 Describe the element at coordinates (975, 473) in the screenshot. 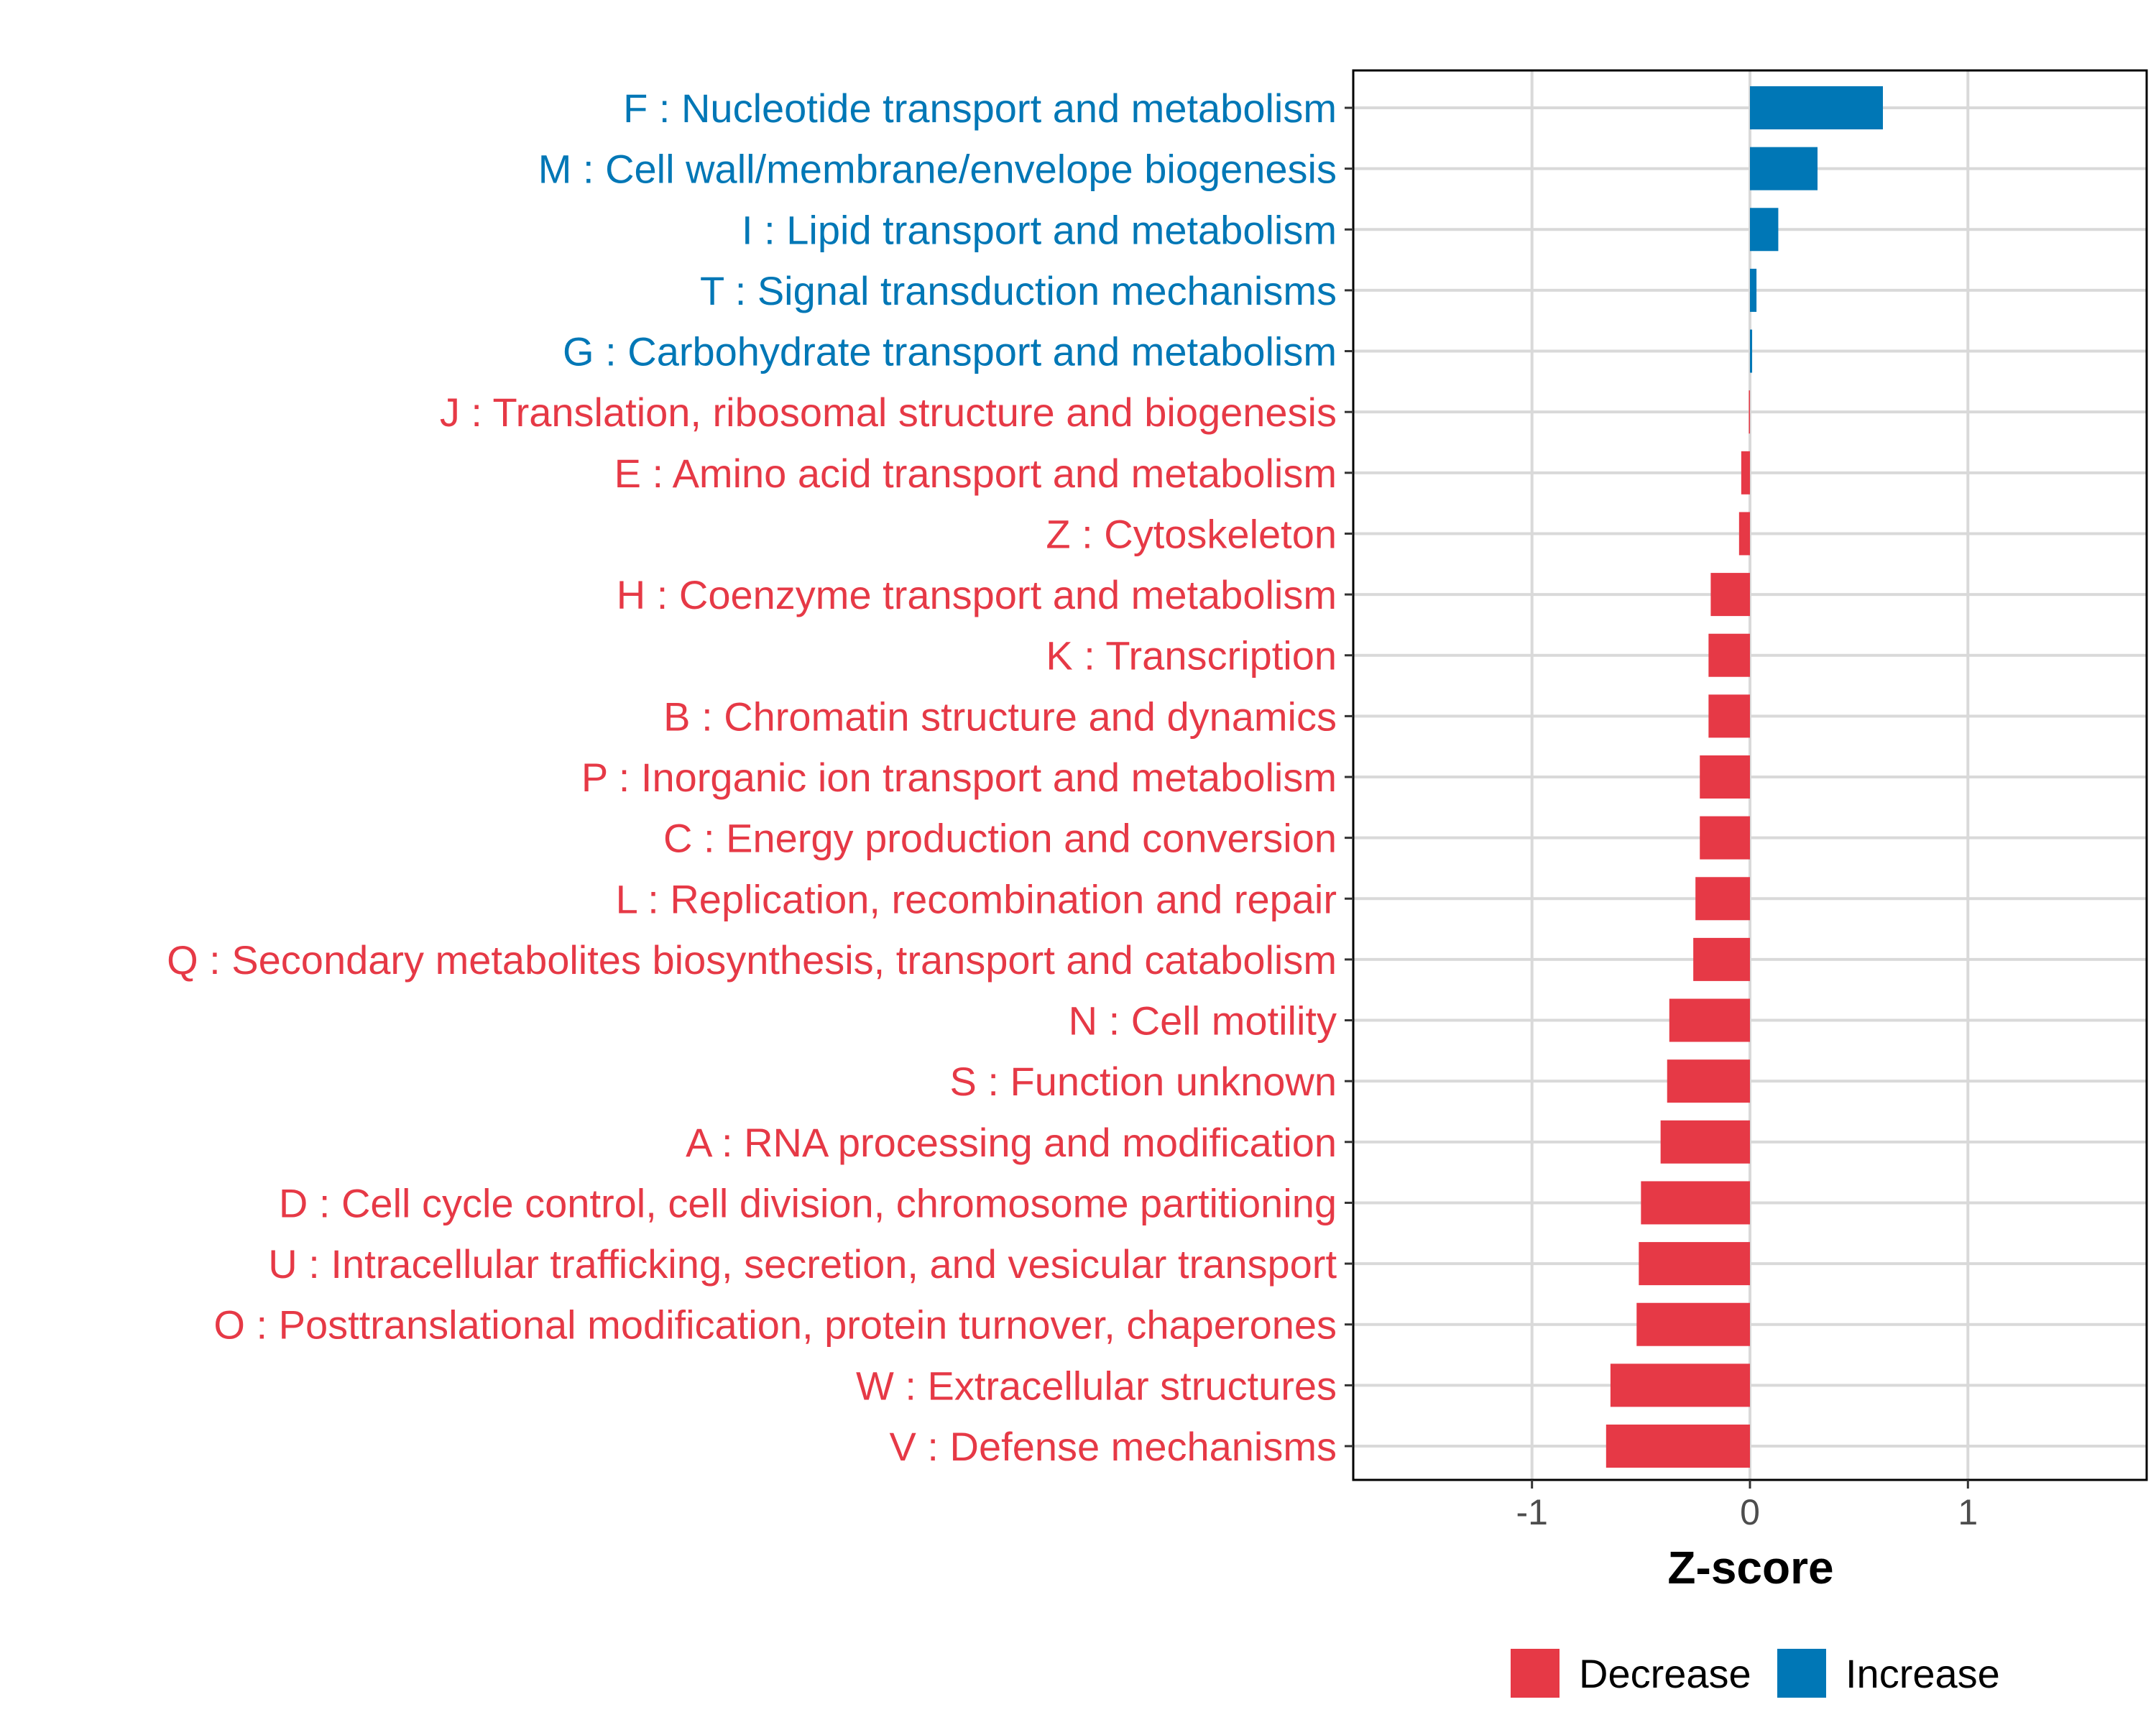

I see `category-label: E : Amino acid transport and metabolism` at that location.